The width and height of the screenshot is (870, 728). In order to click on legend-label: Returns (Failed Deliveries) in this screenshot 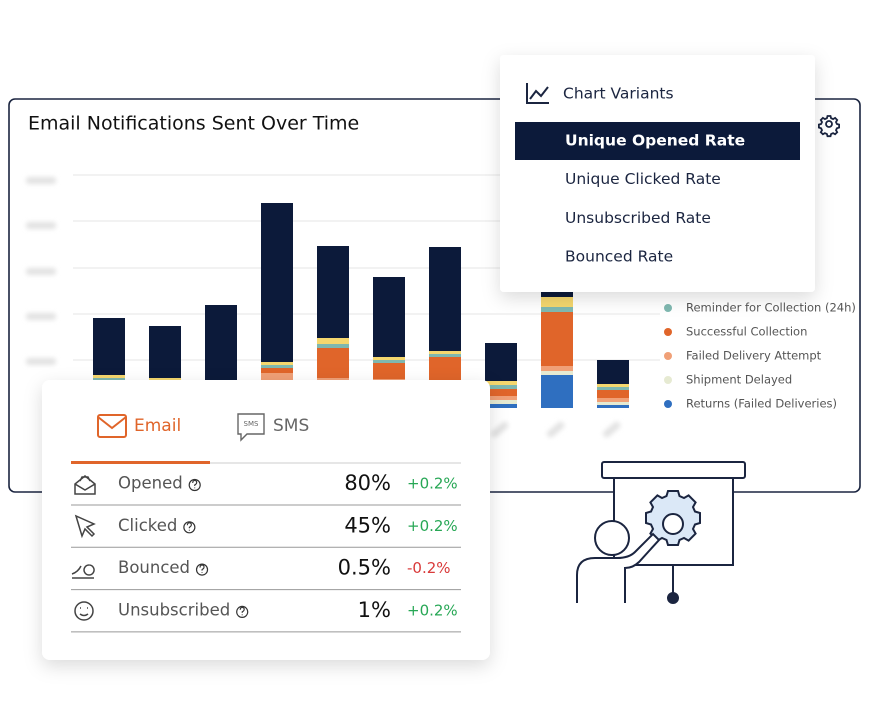, I will do `click(761, 404)`.